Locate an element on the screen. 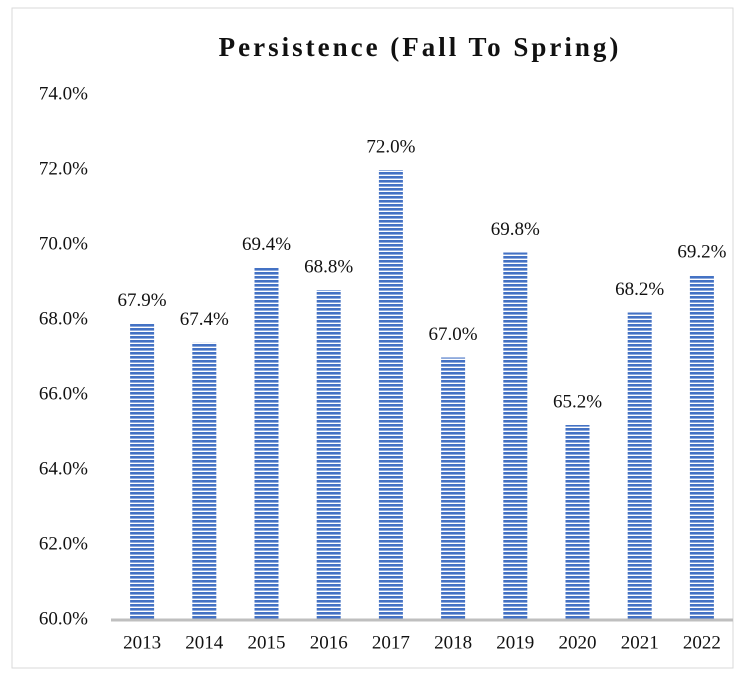  data-label: 67.4% is located at coordinates (204, 319).